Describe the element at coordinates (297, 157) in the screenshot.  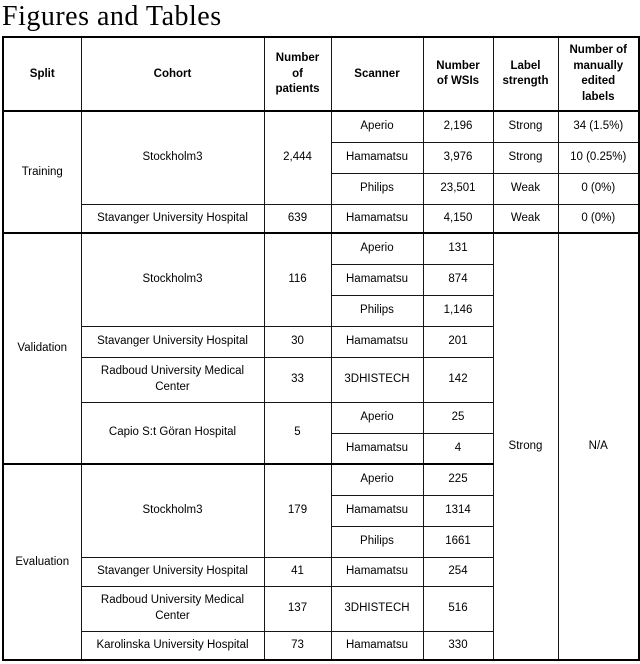
I see `patients-cell: 2,444` at that location.